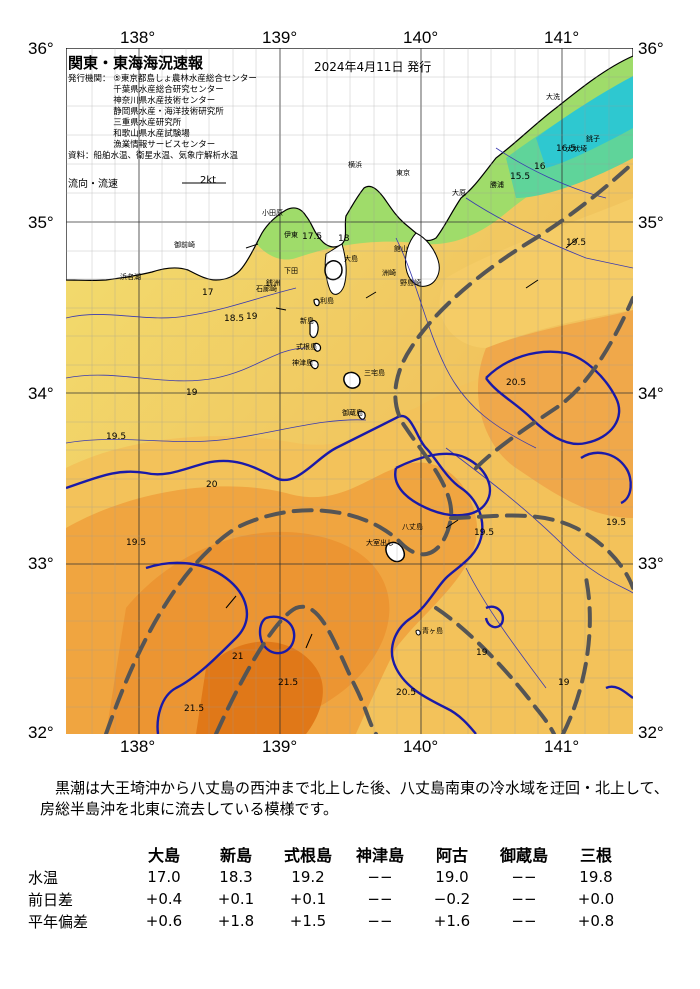  What do you see at coordinates (125, 123) in the screenshot?
I see `source-line: 三重県水産研究所` at bounding box center [125, 123].